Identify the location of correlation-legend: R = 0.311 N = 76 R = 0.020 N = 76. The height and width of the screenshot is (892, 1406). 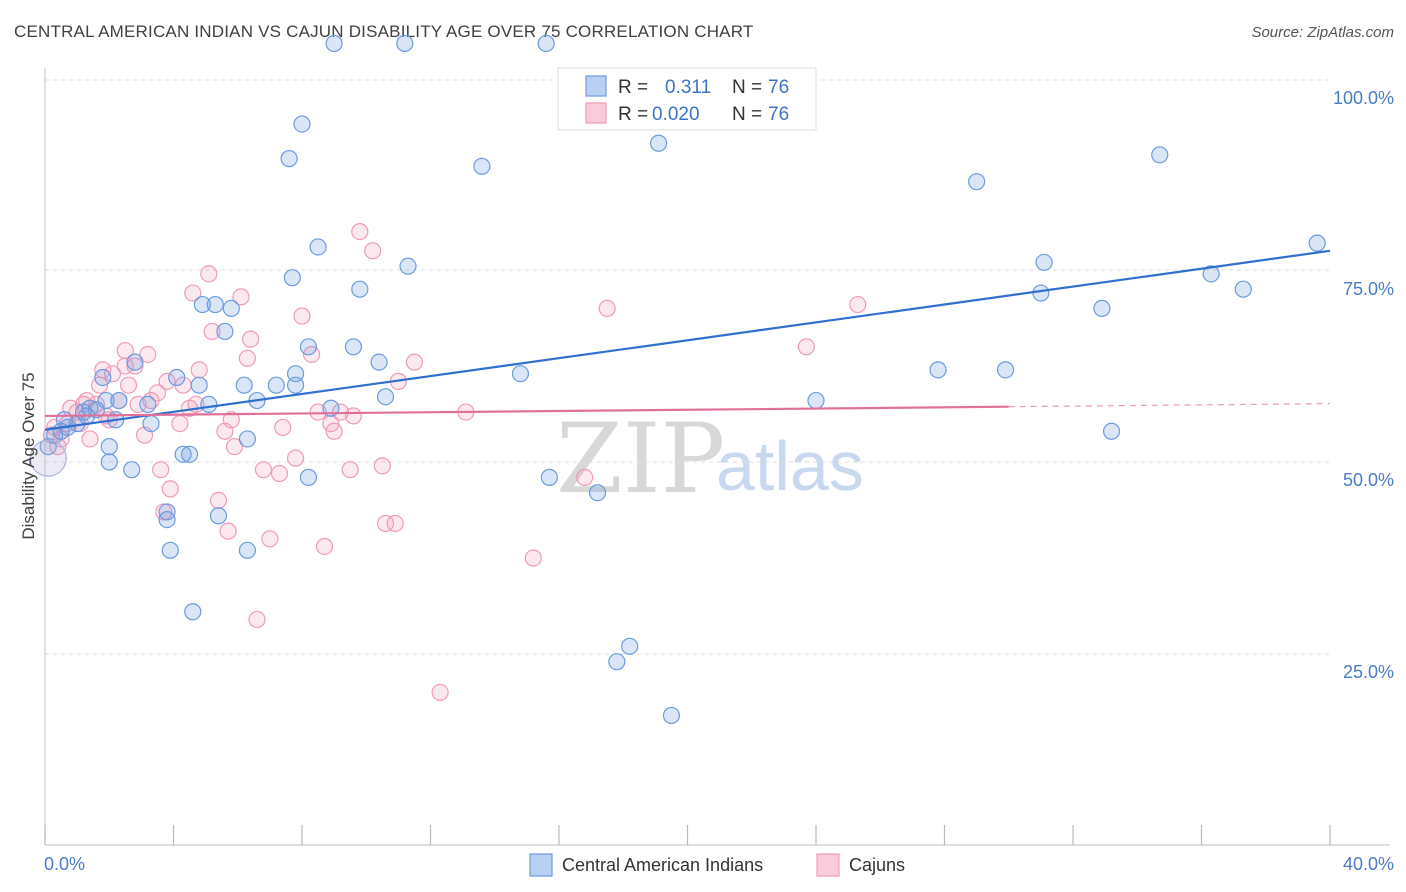
(687, 99).